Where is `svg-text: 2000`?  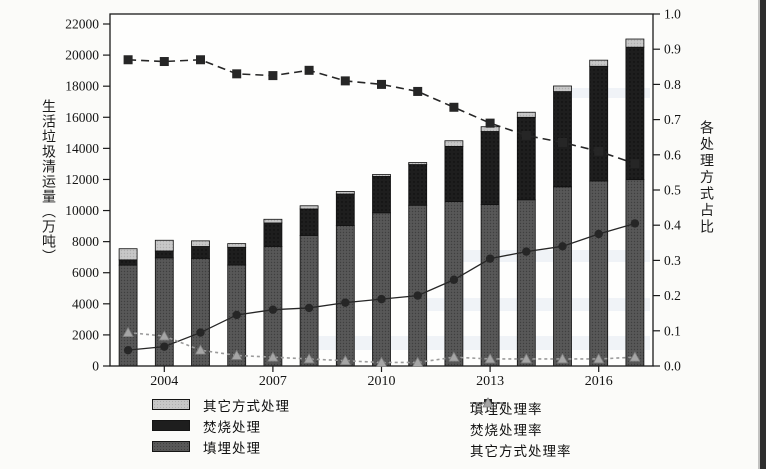 svg-text: 2000 is located at coordinates (85, 334).